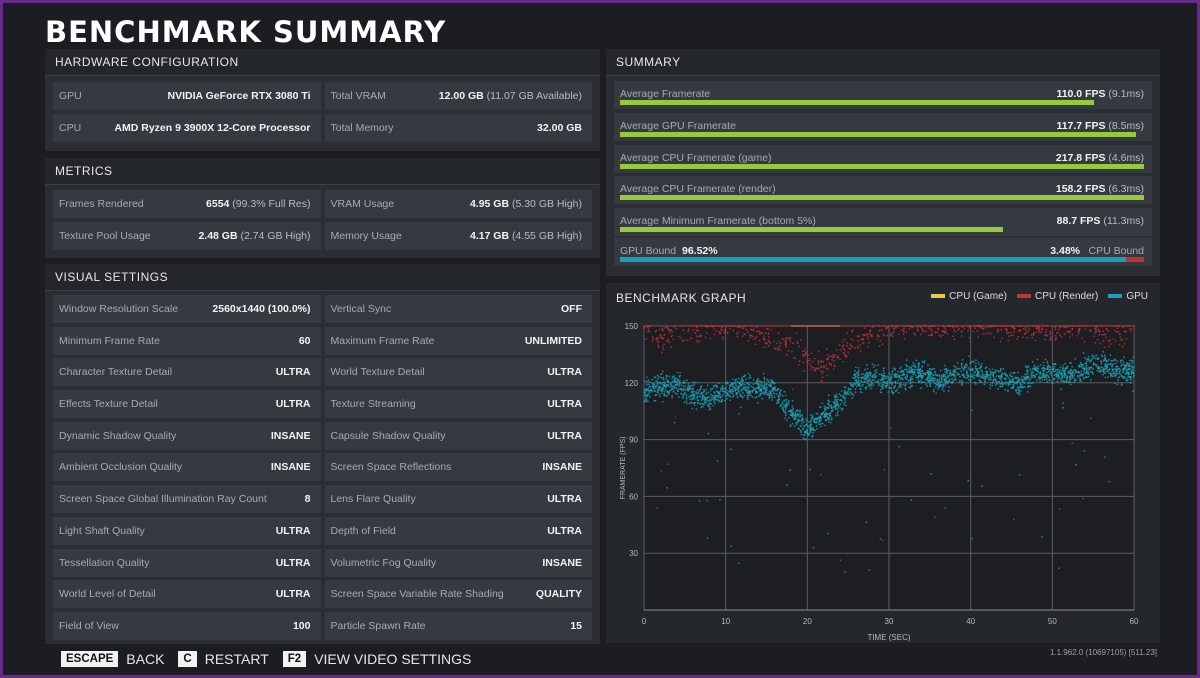 Image resolution: width=1200 pixels, height=678 pixels. What do you see at coordinates (378, 625) in the screenshot?
I see `setting-label: Particle Spawn Rate` at bounding box center [378, 625].